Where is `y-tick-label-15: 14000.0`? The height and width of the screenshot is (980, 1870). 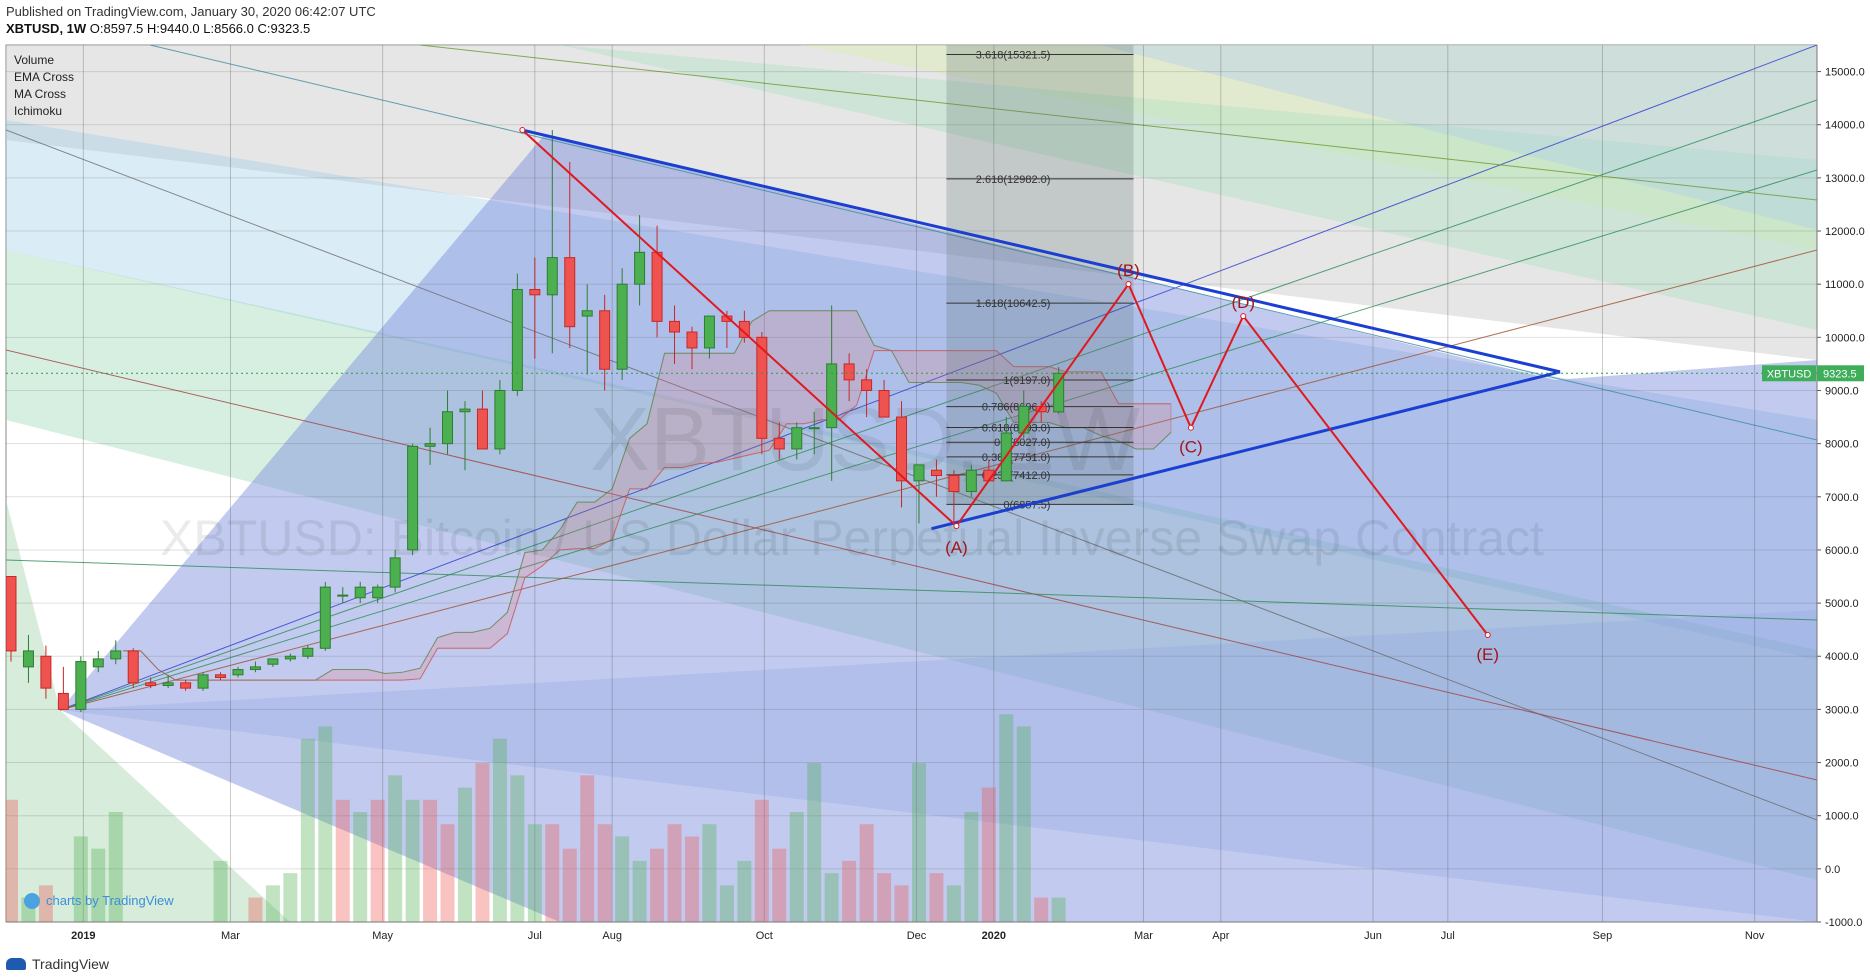 y-tick-label-15: 14000.0 is located at coordinates (1845, 126).